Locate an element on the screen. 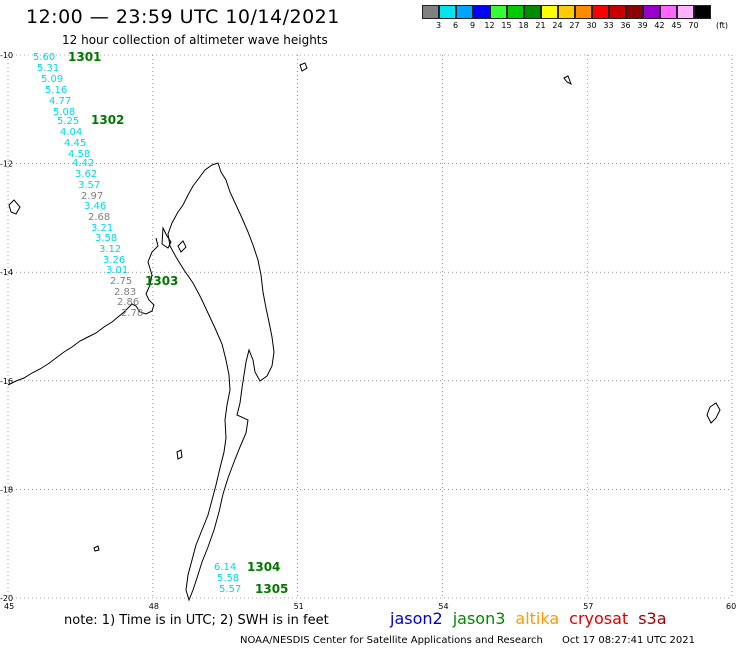 The height and width of the screenshot is (650, 740). pass-time-label: 1303 is located at coordinates (161, 281).